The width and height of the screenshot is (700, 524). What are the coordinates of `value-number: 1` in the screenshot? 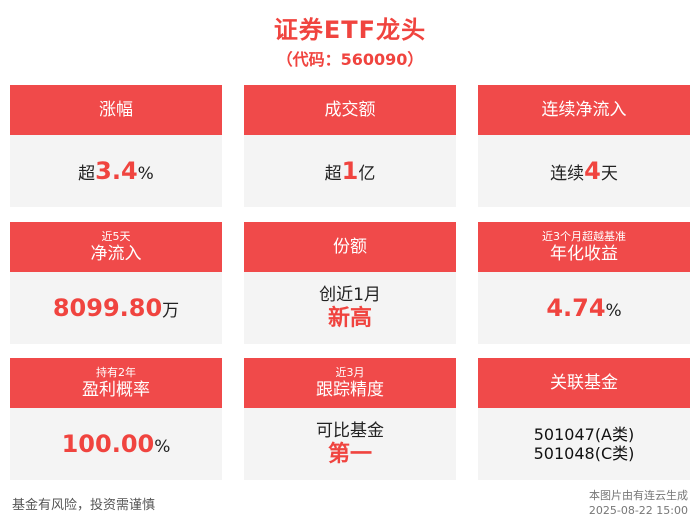 It's located at (350, 171).